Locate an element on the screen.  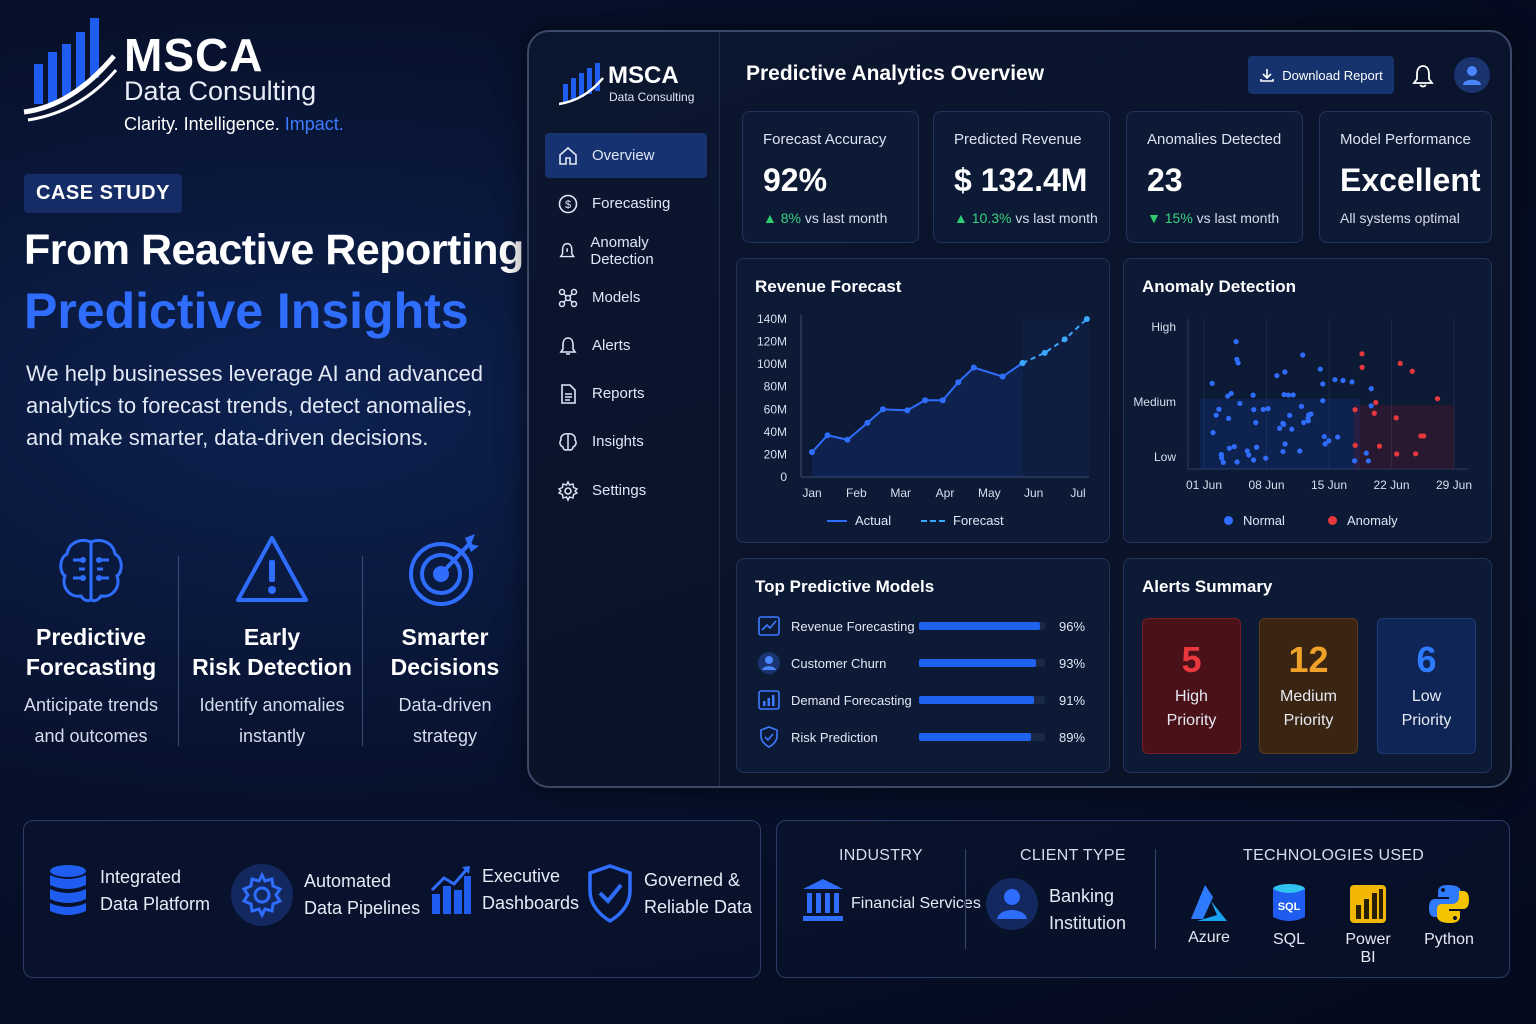
nav-overview: Overview is located at coordinates (626, 155).